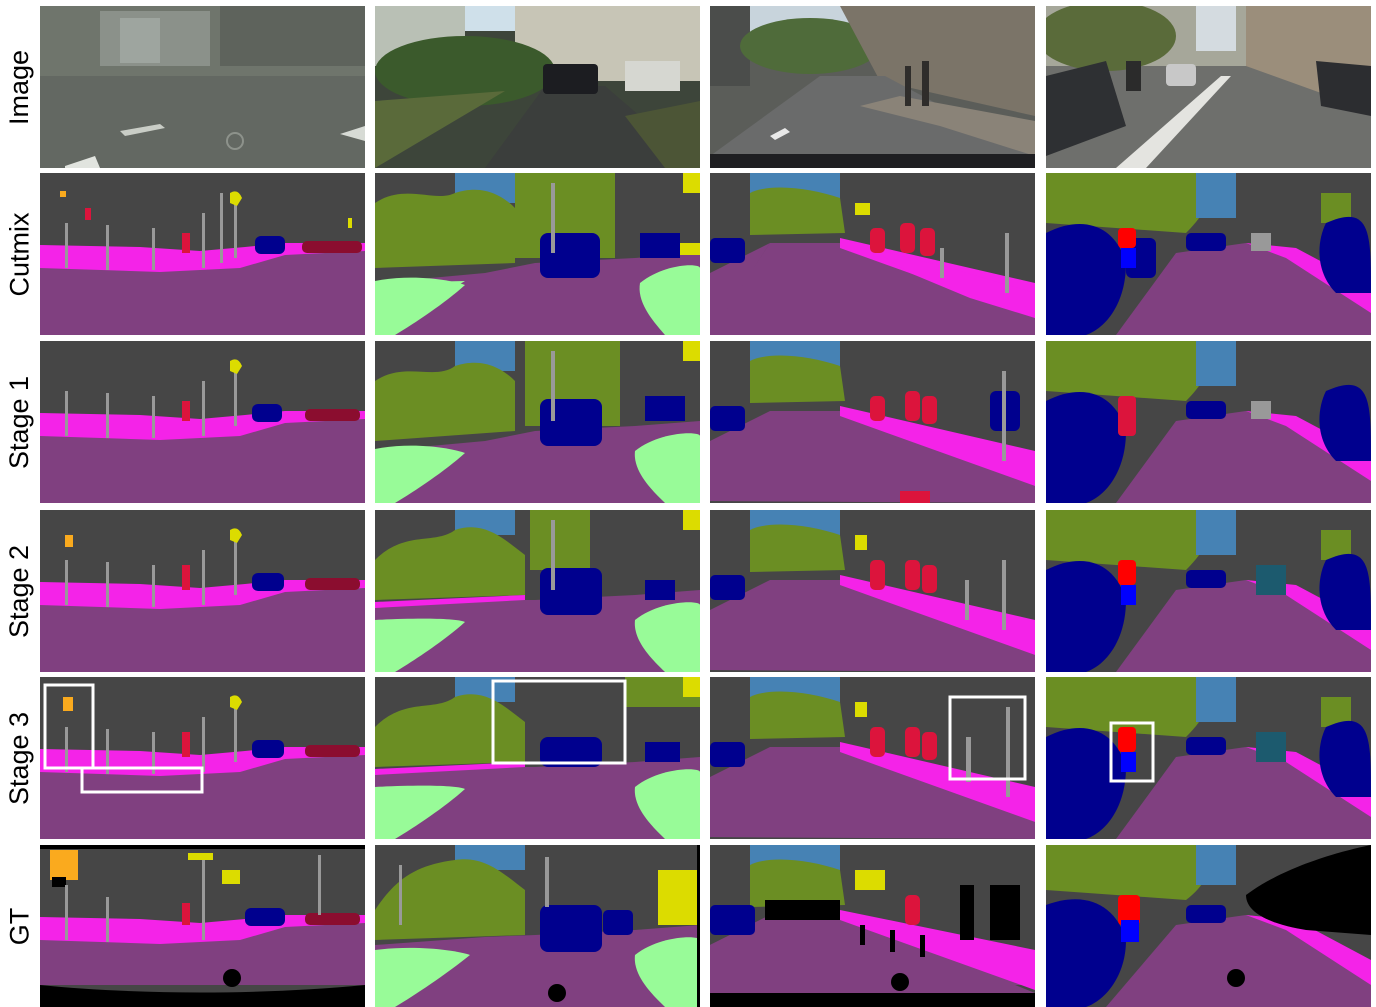 This screenshot has height=1007, width=1376. I want to click on row-label-cutmix: Cutmix, so click(19, 254).